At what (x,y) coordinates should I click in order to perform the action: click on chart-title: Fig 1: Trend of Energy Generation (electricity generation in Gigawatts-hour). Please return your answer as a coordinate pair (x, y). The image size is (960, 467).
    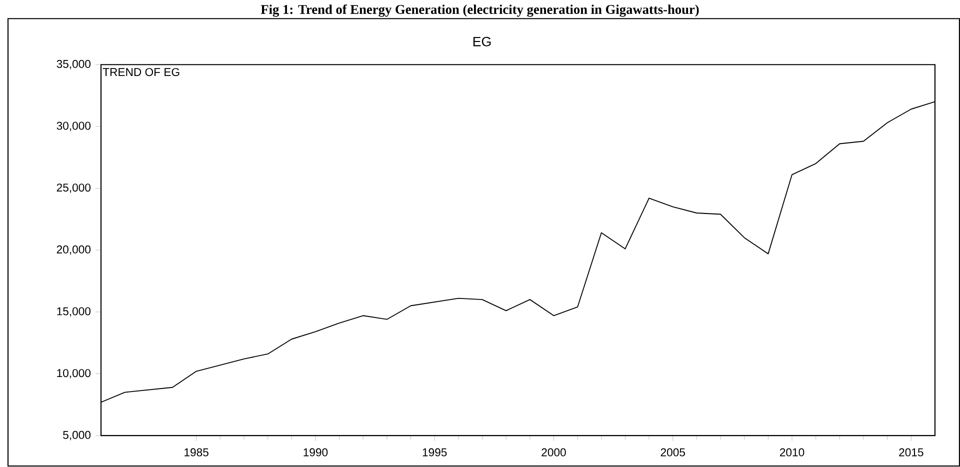
    Looking at the image, I should click on (479, 10).